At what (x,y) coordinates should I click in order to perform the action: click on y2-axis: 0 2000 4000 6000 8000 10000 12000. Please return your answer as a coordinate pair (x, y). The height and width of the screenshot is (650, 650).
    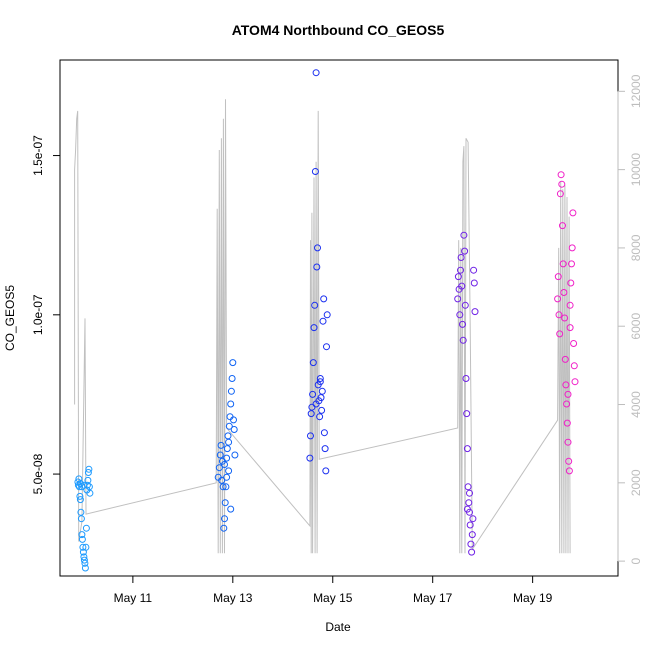
    Looking at the image, I should click on (630, 319).